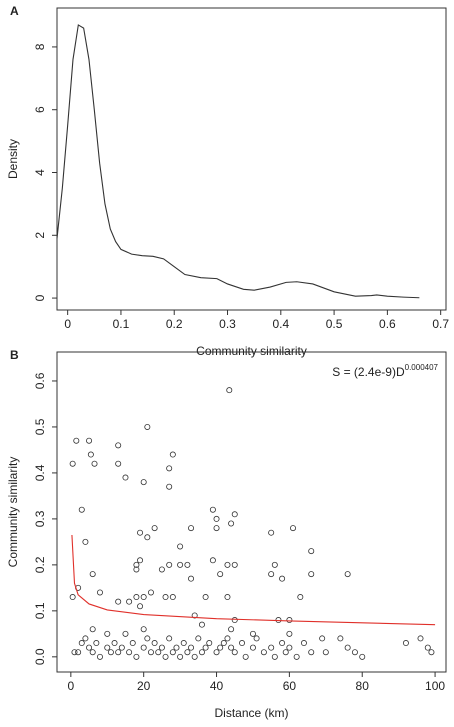 The height and width of the screenshot is (727, 454). I want to click on x-tick-label: 0.7, so click(440, 324).